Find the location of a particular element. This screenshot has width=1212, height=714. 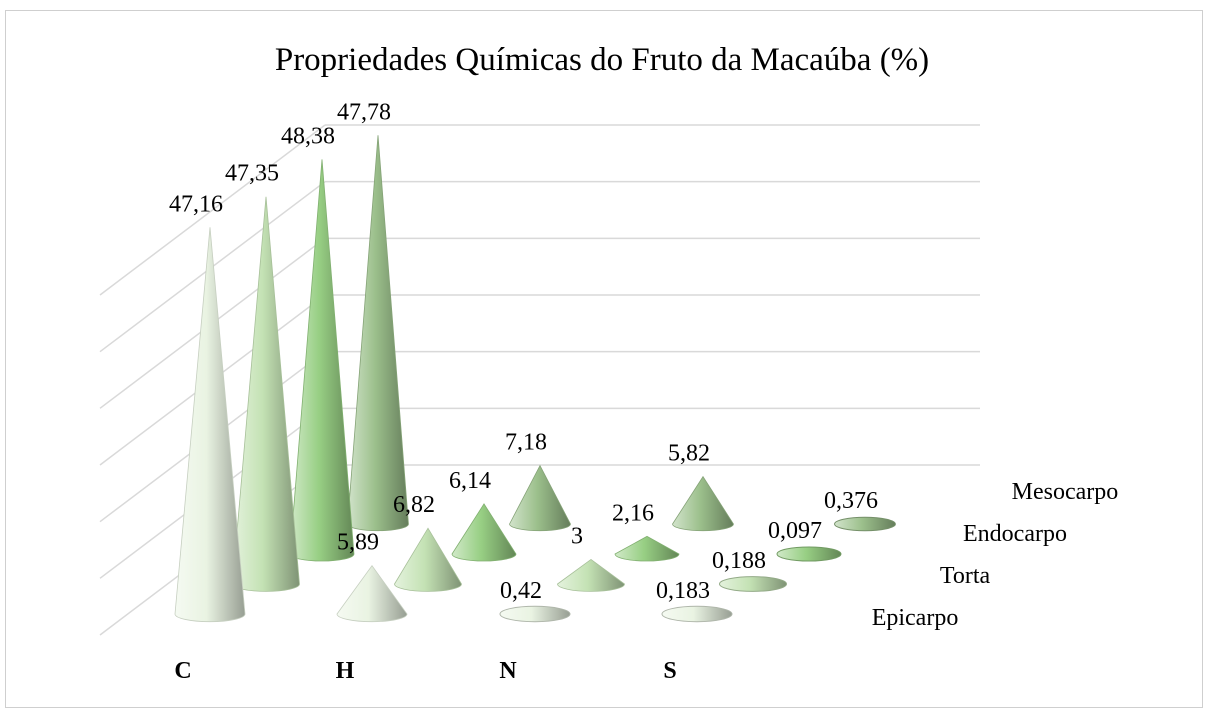

data-label: 7,18 is located at coordinates (526, 443).